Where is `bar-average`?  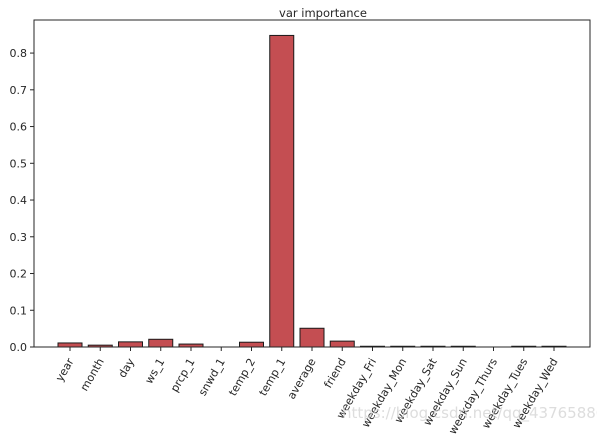
bar-average is located at coordinates (312, 337).